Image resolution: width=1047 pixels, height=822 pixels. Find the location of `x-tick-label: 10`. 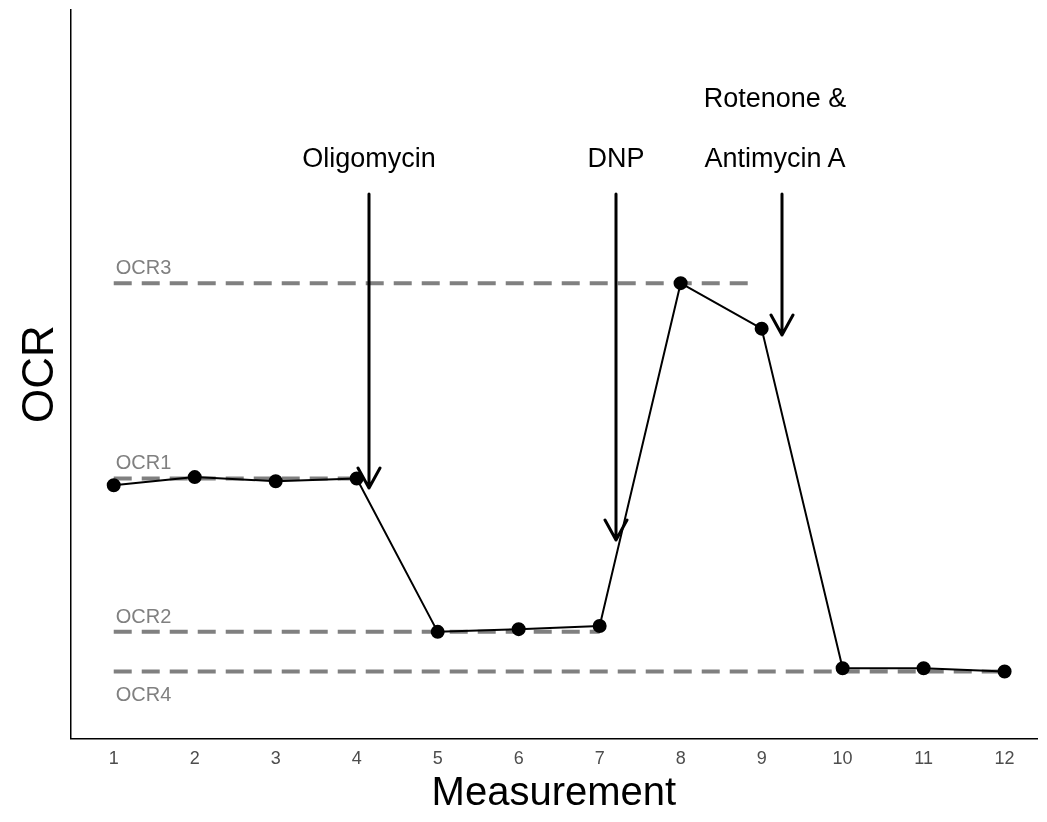

x-tick-label: 10 is located at coordinates (842, 758).